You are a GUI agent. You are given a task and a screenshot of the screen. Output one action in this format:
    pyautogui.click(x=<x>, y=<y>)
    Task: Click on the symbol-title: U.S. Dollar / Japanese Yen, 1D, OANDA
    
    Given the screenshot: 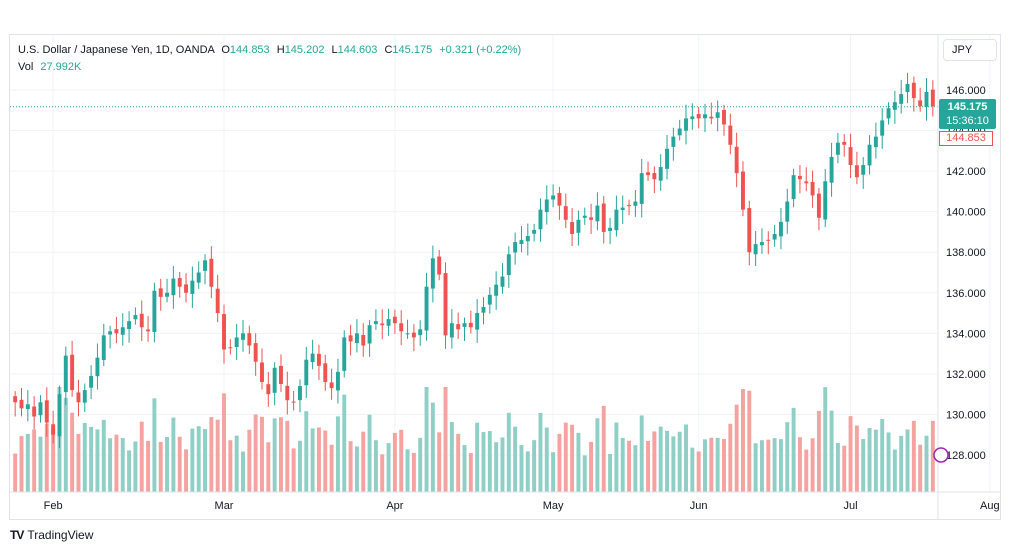 What is the action you would take?
    pyautogui.click(x=116, y=50)
    